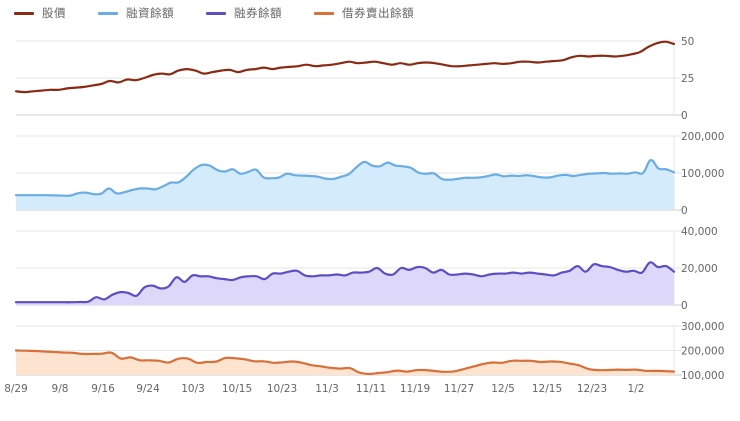 This screenshot has height=421, width=740. I want to click on legend-item-short-balance: 融券餘額, so click(244, 13).